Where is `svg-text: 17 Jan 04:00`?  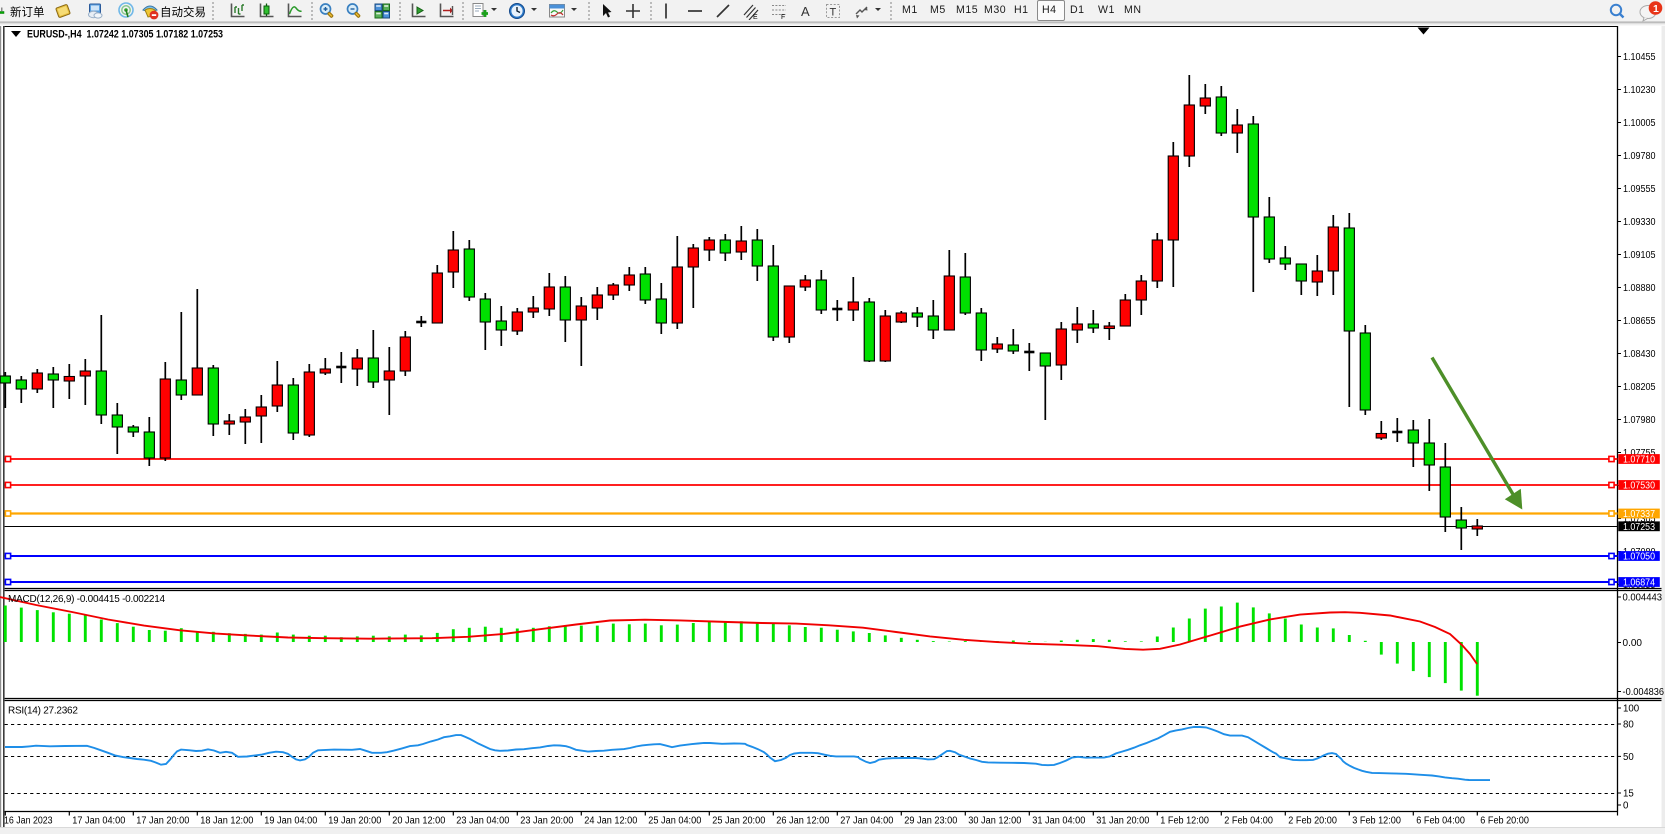 svg-text: 17 Jan 04:00 is located at coordinates (99, 821).